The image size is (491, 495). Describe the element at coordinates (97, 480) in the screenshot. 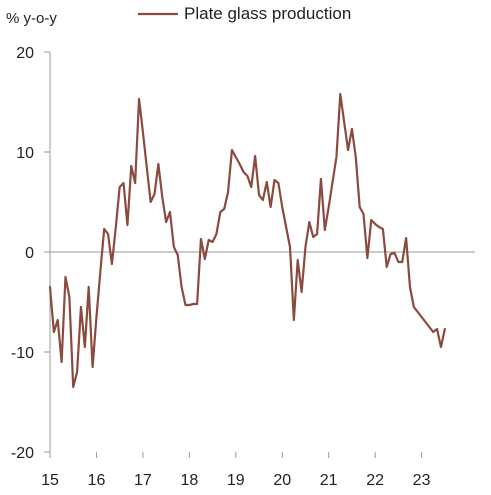

I see `x-tick-label: 16` at that location.